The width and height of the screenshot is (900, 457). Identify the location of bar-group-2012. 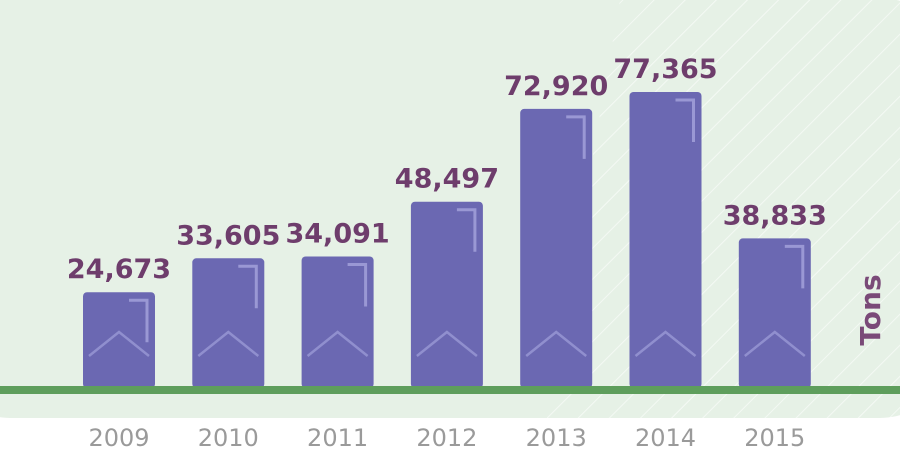
(446, 294).